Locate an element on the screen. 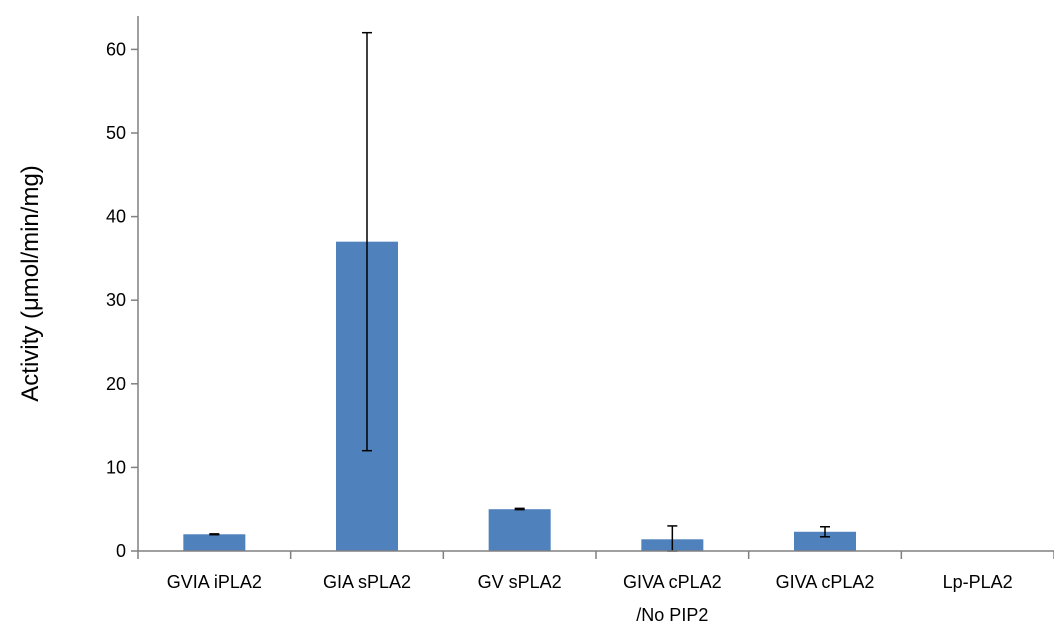 This screenshot has height=632, width=1054. x-tick-label: GVIA iPLA2 is located at coordinates (214, 582).